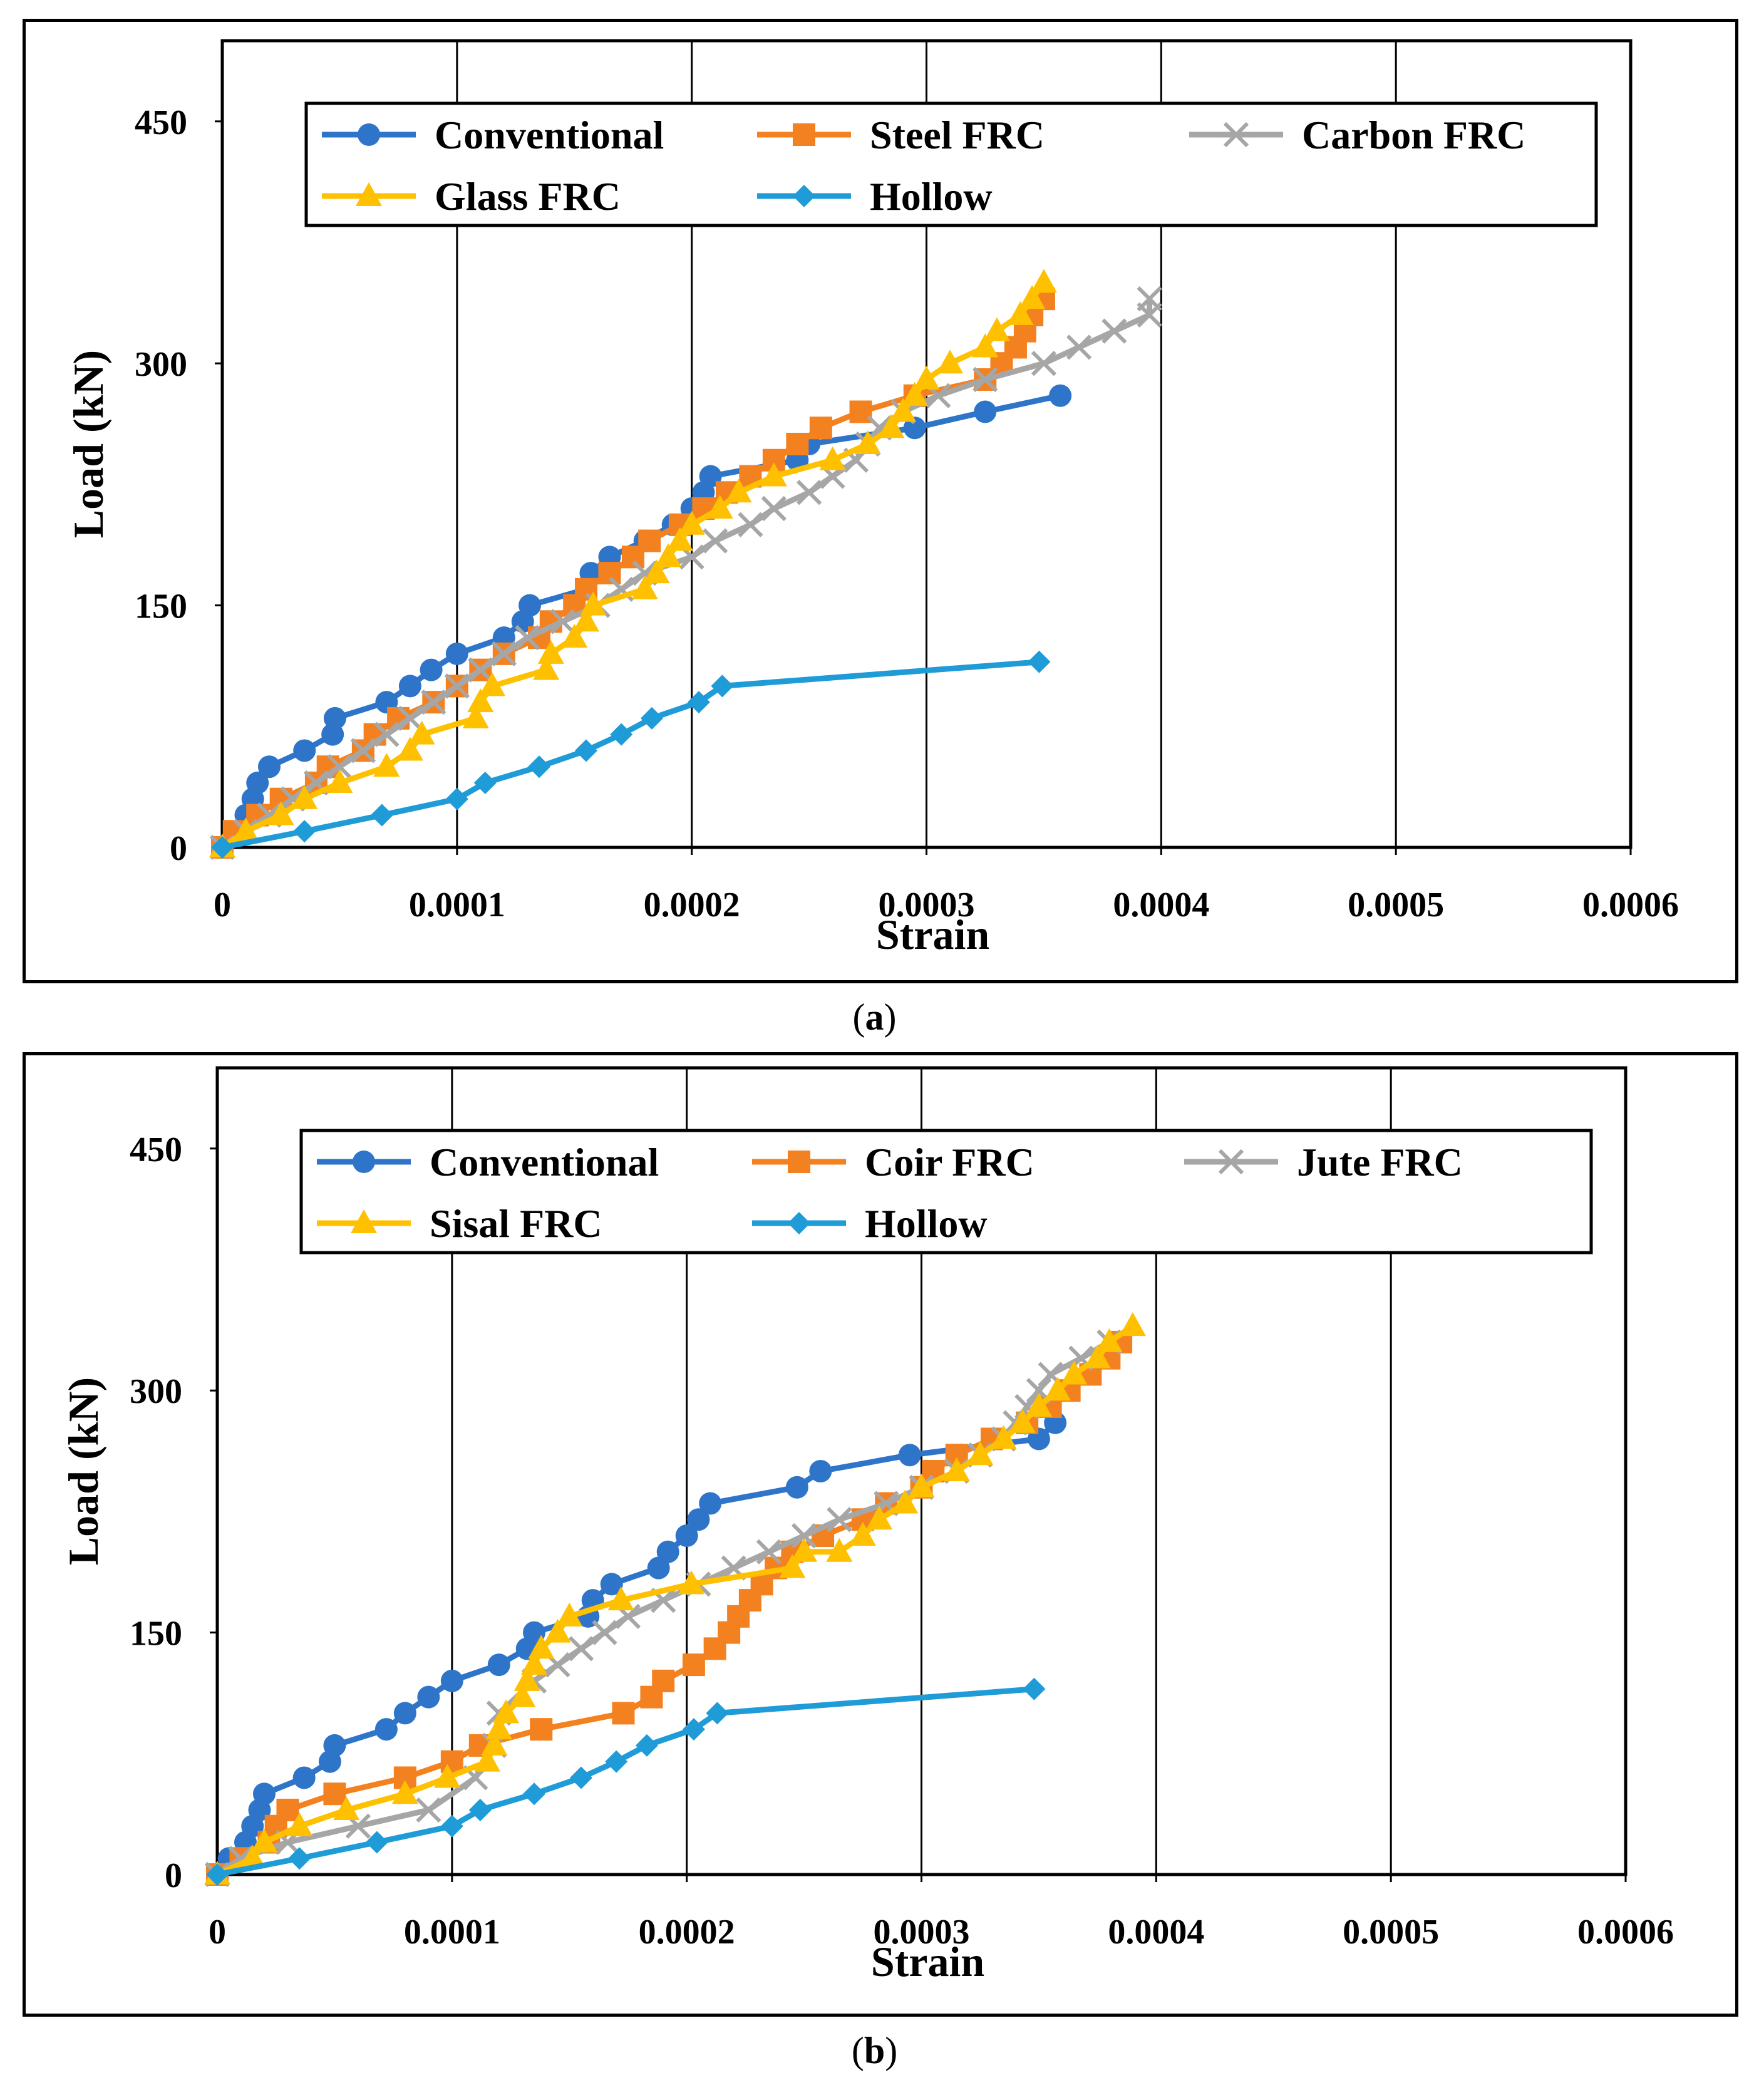 The image size is (1749, 2100). What do you see at coordinates (472, 196) in the screenshot?
I see `a-legend-item: Glass FRC` at bounding box center [472, 196].